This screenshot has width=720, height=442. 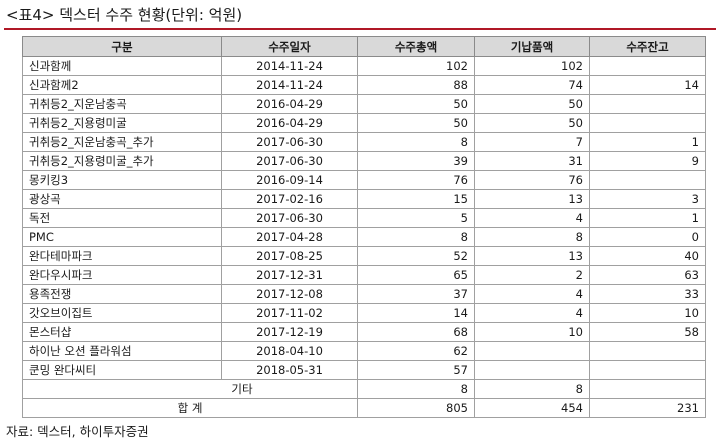 I want to click on column-header: 구분, so click(x=122, y=46).